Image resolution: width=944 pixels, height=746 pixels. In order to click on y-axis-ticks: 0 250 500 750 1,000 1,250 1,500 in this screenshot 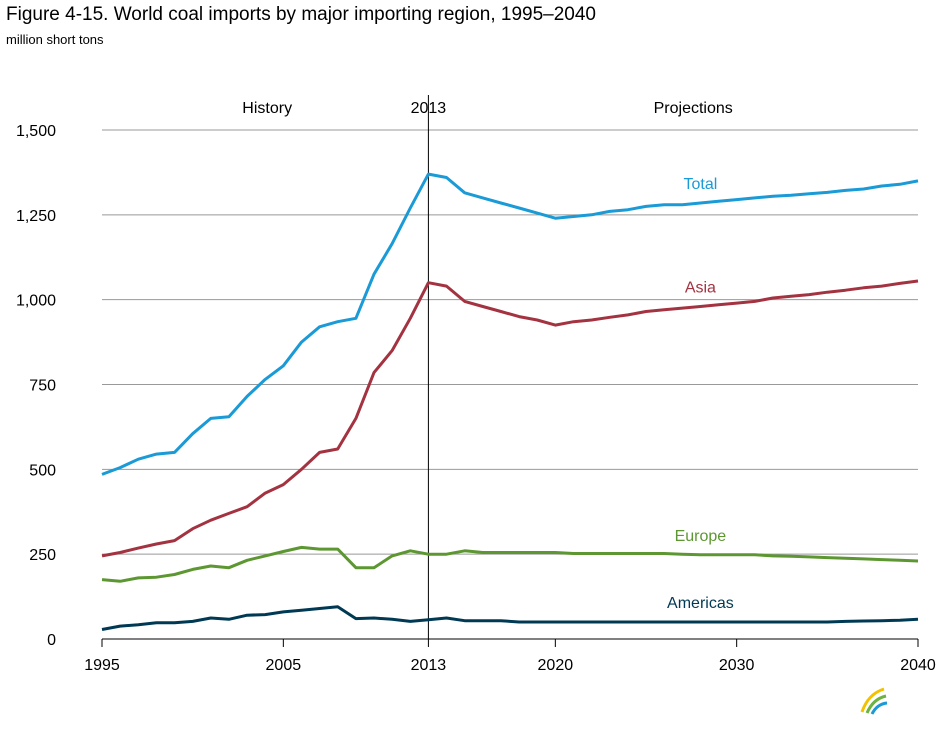, I will do `click(36, 386)`.